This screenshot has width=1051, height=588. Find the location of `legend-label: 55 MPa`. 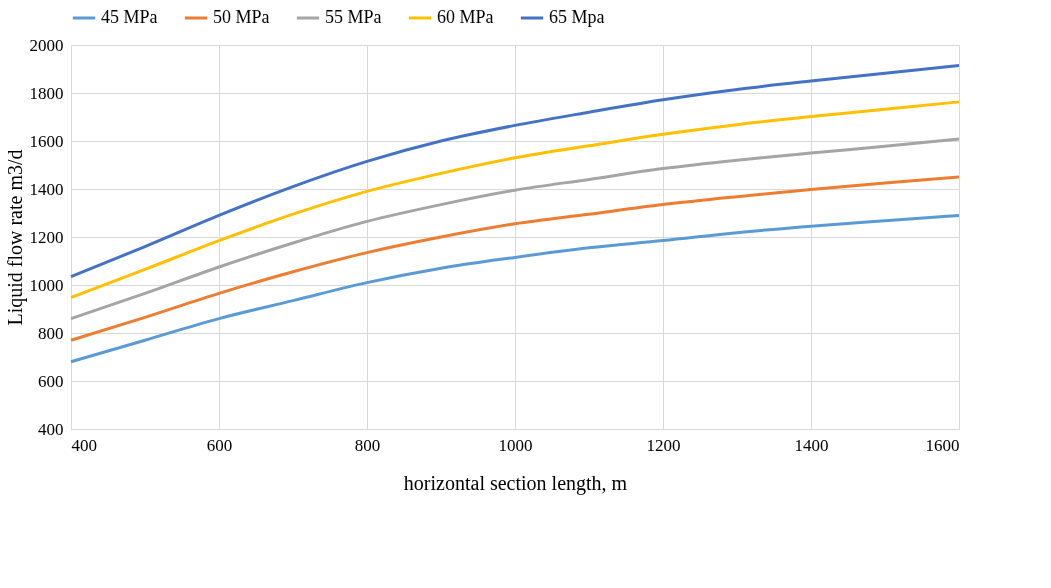

legend-label: 55 MPa is located at coordinates (353, 17).